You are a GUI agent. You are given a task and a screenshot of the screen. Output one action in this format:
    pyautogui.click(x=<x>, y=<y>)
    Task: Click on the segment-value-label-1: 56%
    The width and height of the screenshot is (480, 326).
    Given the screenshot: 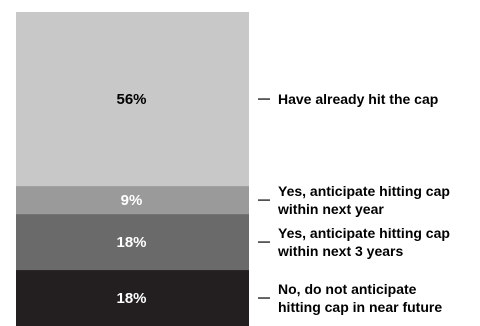 What is the action you would take?
    pyautogui.click(x=131, y=99)
    